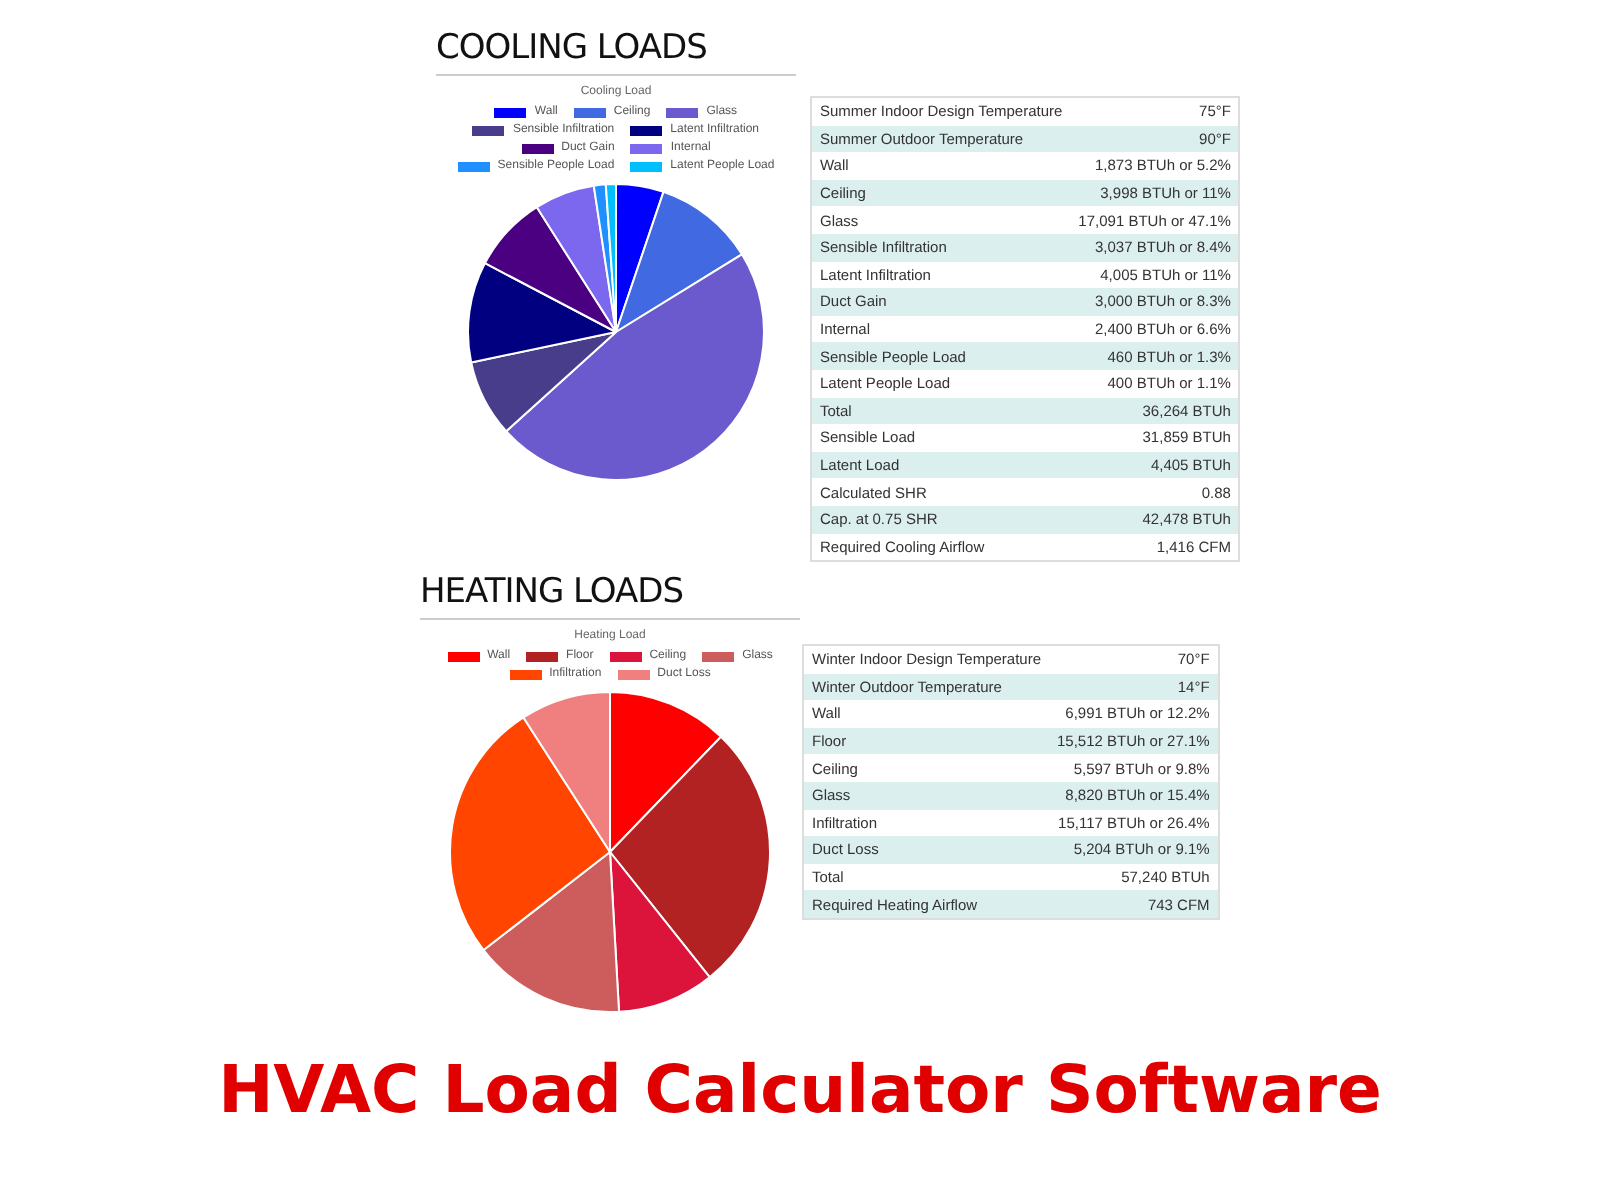 The image size is (1600, 1200). Describe the element at coordinates (616, 52) in the screenshot. I see `chart-title: COOLING LOADS` at that location.